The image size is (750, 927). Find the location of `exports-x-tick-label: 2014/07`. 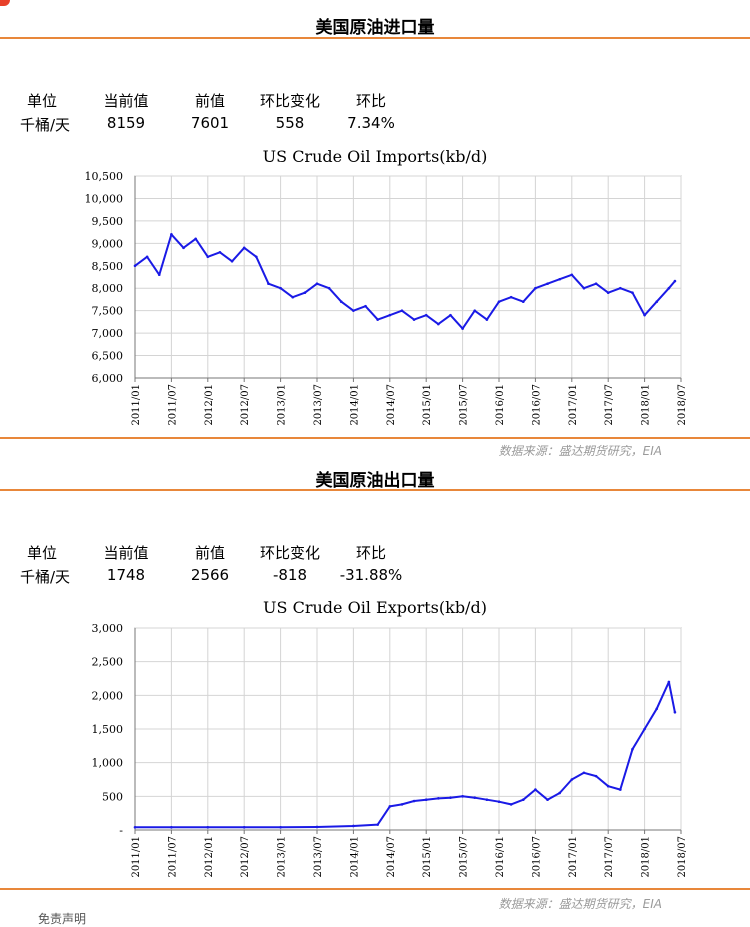

exports-x-tick-label: 2014/07 is located at coordinates (391, 857).